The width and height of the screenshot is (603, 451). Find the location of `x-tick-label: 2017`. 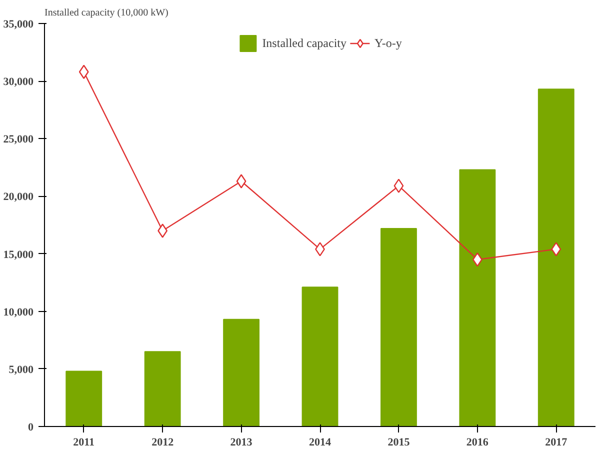

x-tick-label: 2017 is located at coordinates (556, 442).